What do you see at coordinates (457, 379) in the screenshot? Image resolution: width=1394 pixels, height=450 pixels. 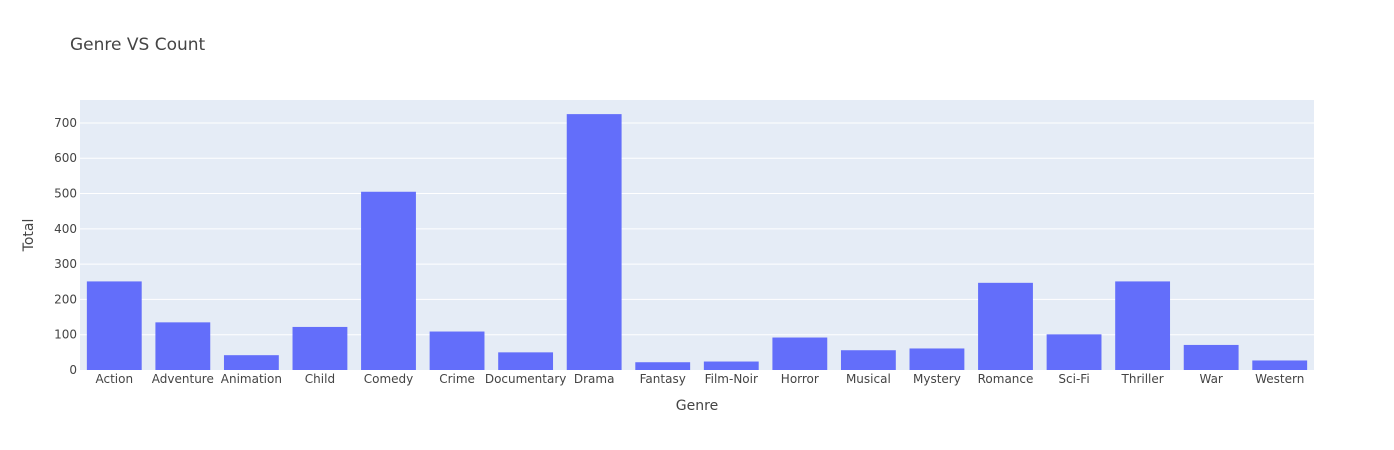 I see `x-tick-label: Crime` at bounding box center [457, 379].